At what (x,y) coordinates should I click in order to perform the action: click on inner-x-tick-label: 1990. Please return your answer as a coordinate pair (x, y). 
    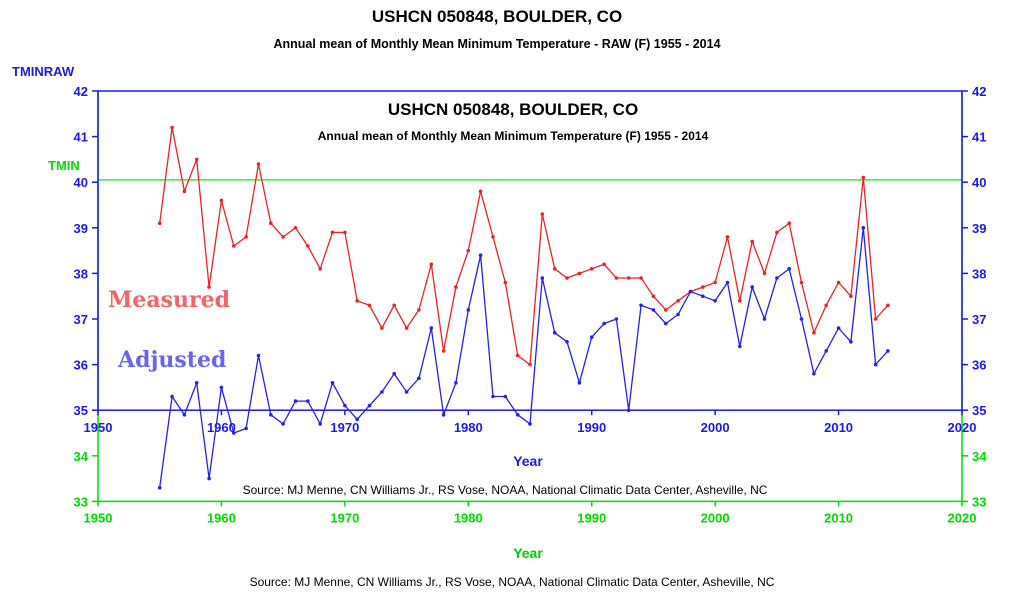
    Looking at the image, I should click on (591, 427).